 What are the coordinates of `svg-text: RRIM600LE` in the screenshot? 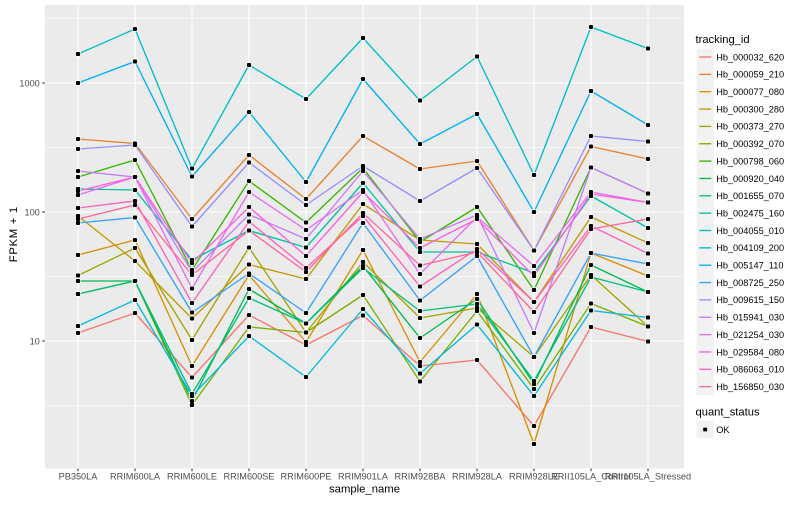 It's located at (192, 477).